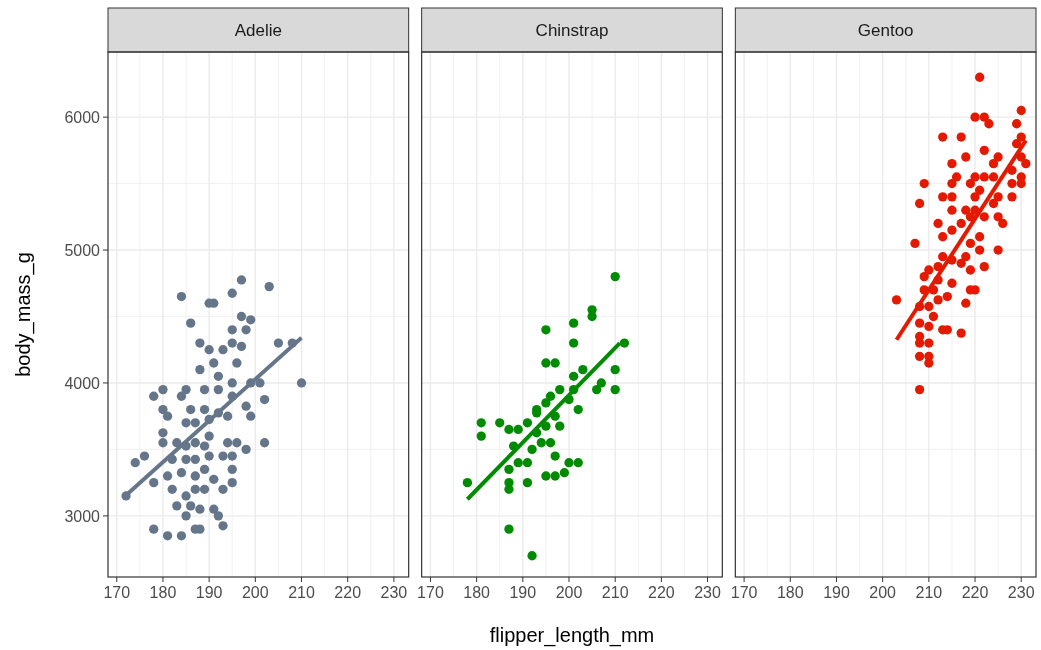  I want to click on chart-title: Adelie, so click(258, 30).